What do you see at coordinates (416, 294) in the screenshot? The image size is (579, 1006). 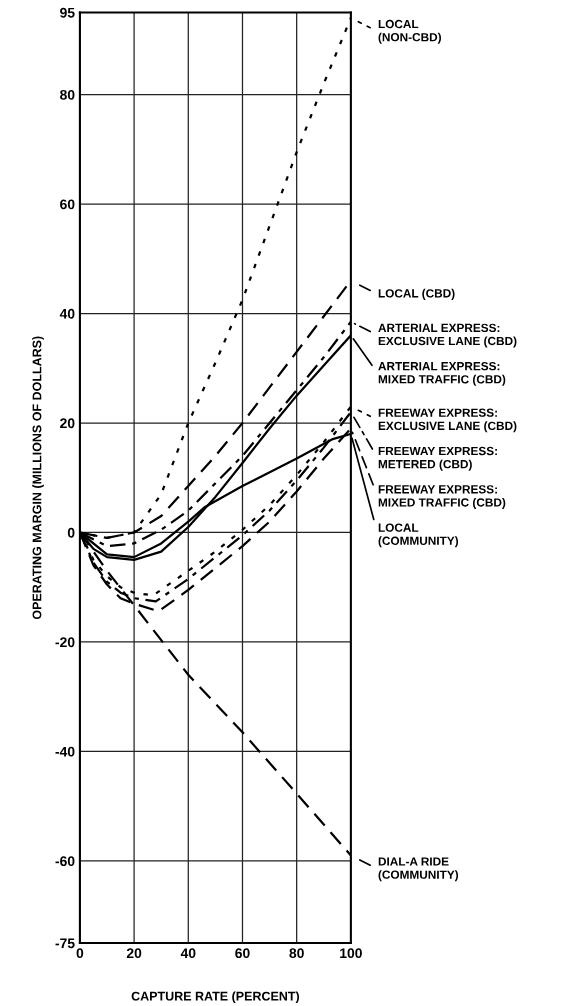 I see `legend-label: LOCAL (CBD)` at bounding box center [416, 294].